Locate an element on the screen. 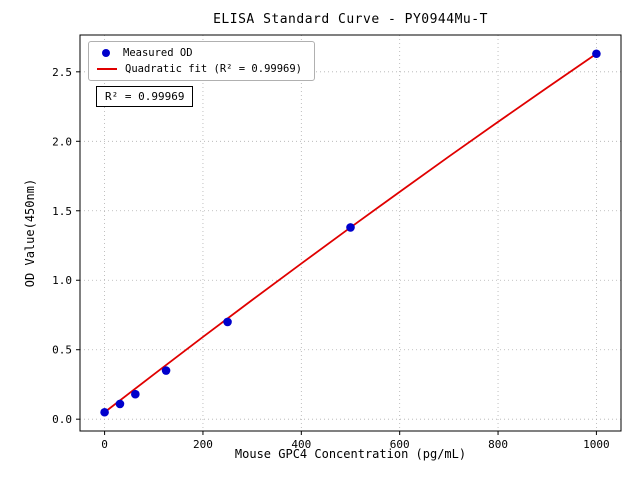  line-marker-icon is located at coordinates (107, 68).